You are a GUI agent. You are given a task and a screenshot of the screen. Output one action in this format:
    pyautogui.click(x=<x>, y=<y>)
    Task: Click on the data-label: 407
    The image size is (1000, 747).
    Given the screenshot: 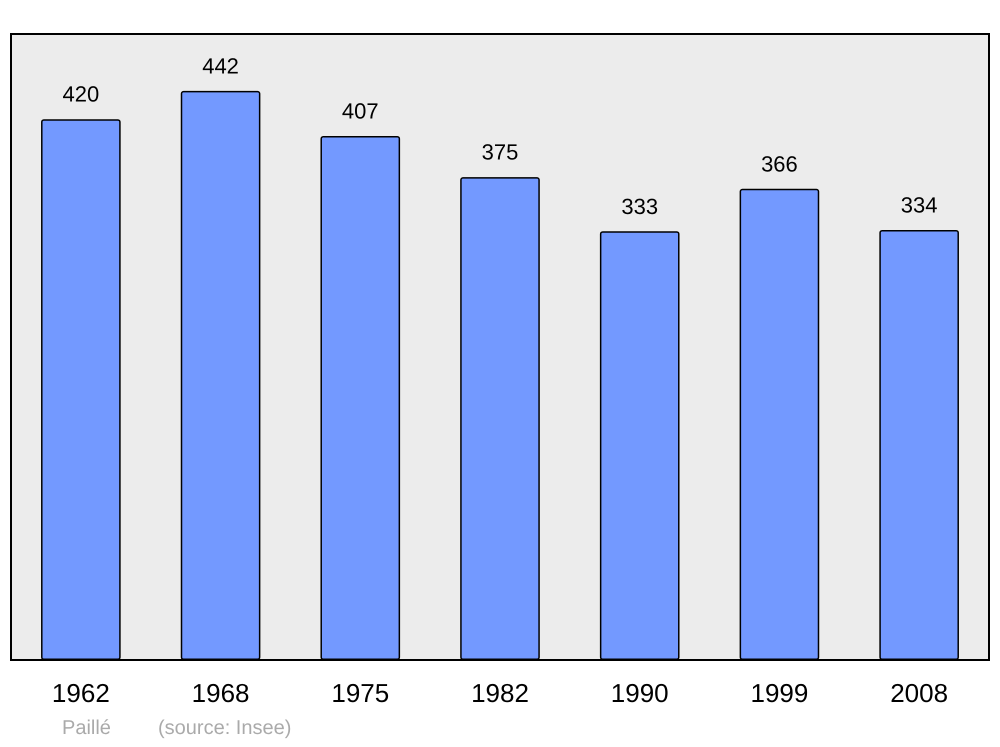 What is the action you would take?
    pyautogui.click(x=360, y=111)
    